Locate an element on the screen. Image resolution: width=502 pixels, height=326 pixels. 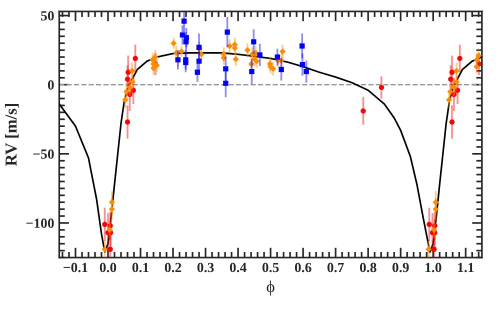
x-tick-label: 0.9 is located at coordinates (400, 267).